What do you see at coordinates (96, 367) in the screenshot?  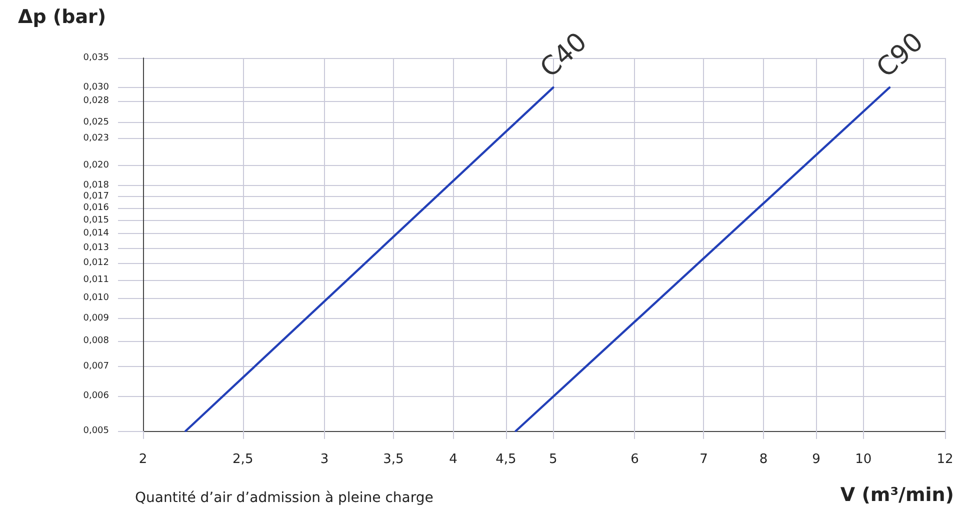 I see `y-tick-label: 0,007` at bounding box center [96, 367].